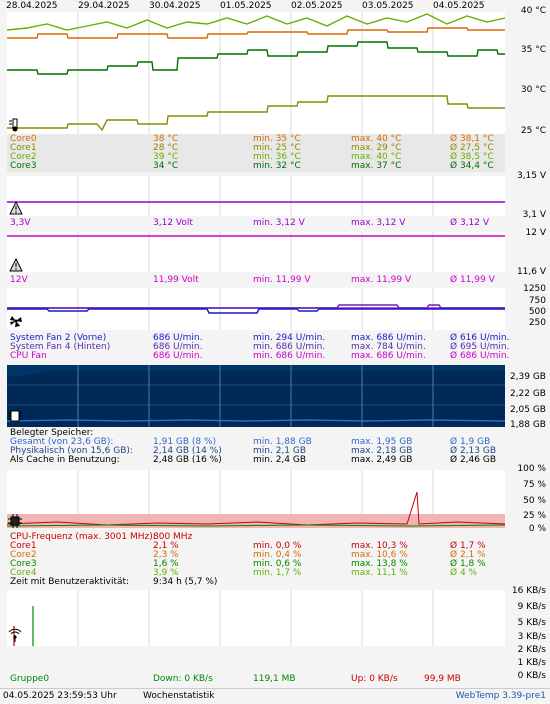 This screenshot has height=704, width=550. I want to click on label: Core4, so click(23, 573).